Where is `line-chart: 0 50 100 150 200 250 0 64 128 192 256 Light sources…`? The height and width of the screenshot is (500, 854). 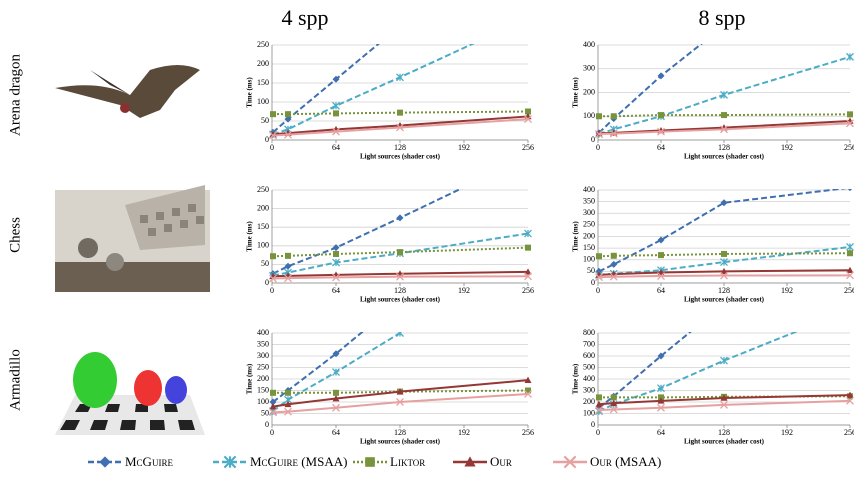
line-chart: 0 50 100 150 200 250 0 64 128 192 256 Light sources… is located at coordinates (390, 244).